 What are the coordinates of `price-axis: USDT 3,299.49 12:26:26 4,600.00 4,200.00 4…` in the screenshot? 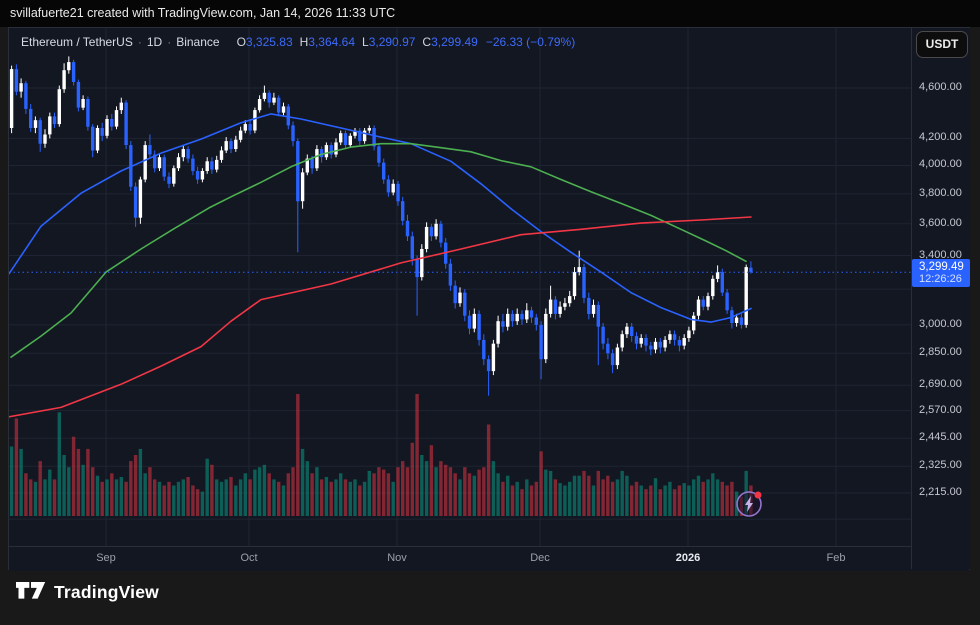 It's located at (940, 298).